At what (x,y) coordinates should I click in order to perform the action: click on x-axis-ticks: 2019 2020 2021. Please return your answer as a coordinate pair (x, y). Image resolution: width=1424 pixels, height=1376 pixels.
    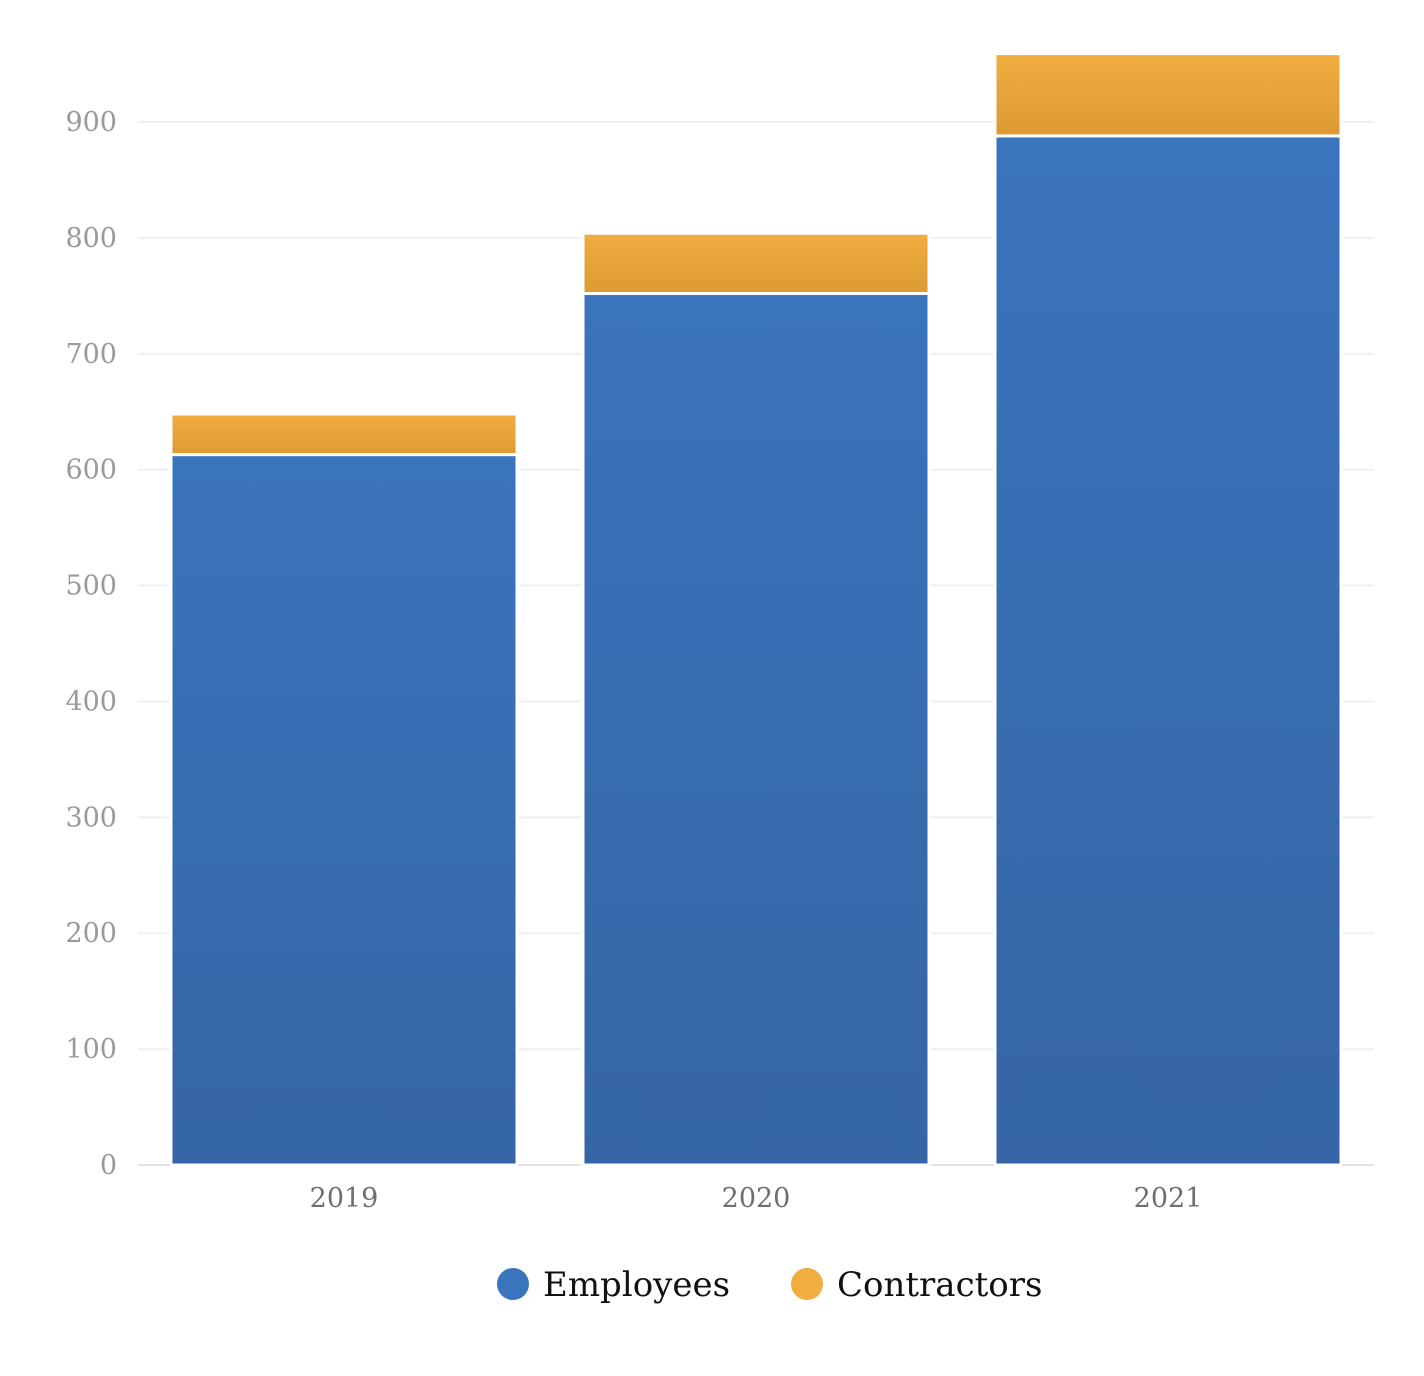
    Looking at the image, I should click on (756, 1198).